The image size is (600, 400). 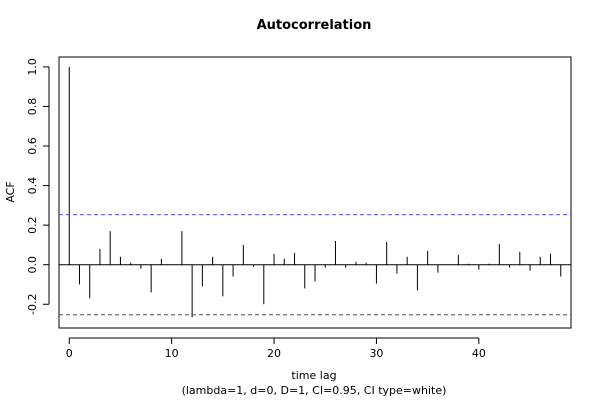 I want to click on y-tick-label: 0.6, so click(x=32, y=146).